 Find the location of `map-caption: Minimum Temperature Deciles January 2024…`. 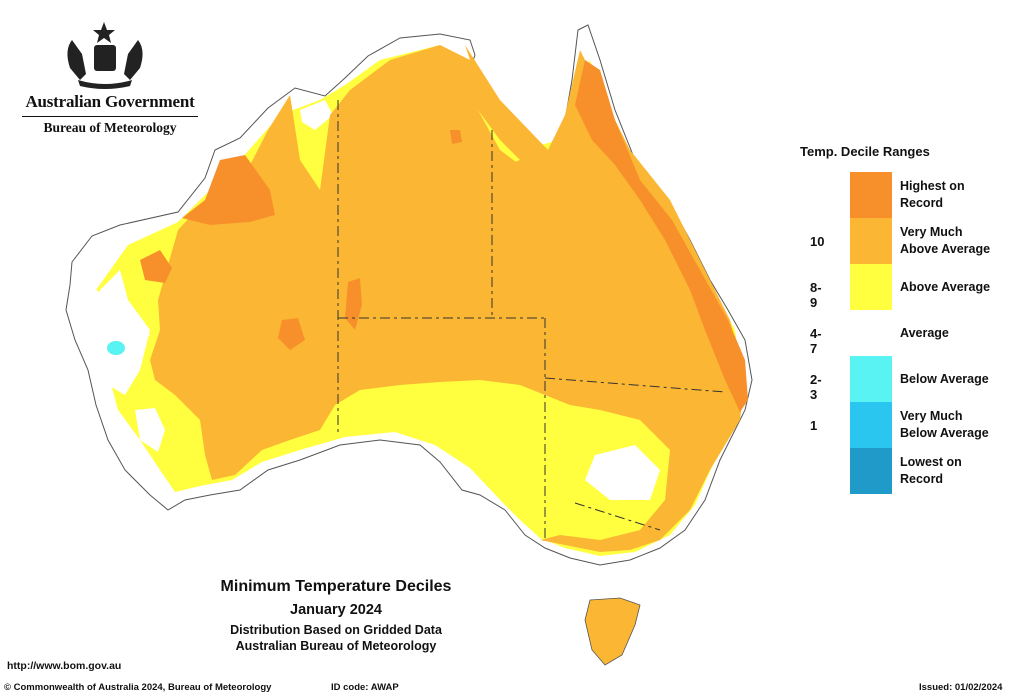

map-caption: Minimum Temperature Deciles January 2024… is located at coordinates (336, 616).